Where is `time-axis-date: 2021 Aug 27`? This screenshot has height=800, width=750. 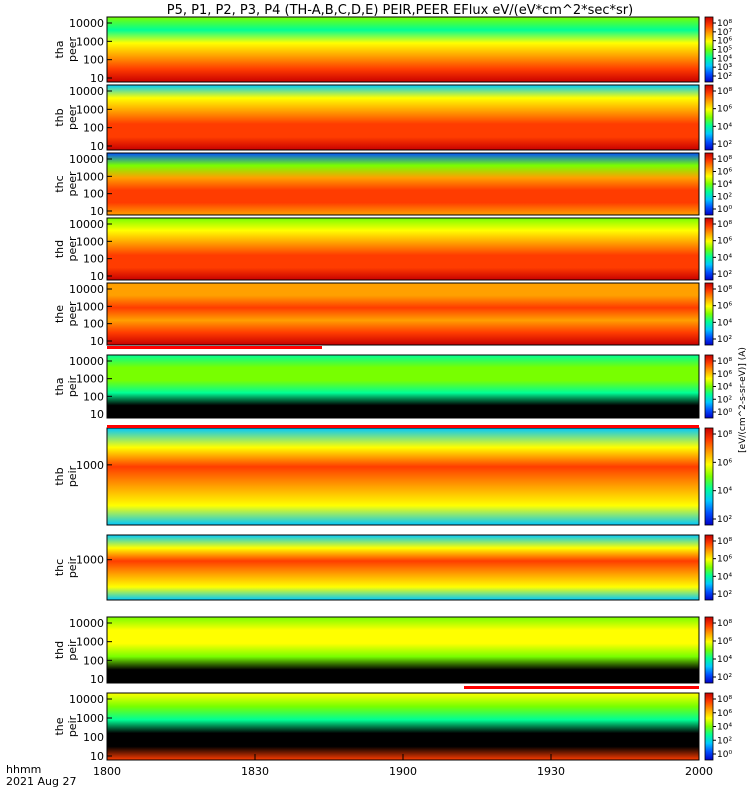 time-axis-date: 2021 Aug 27 is located at coordinates (41, 781).